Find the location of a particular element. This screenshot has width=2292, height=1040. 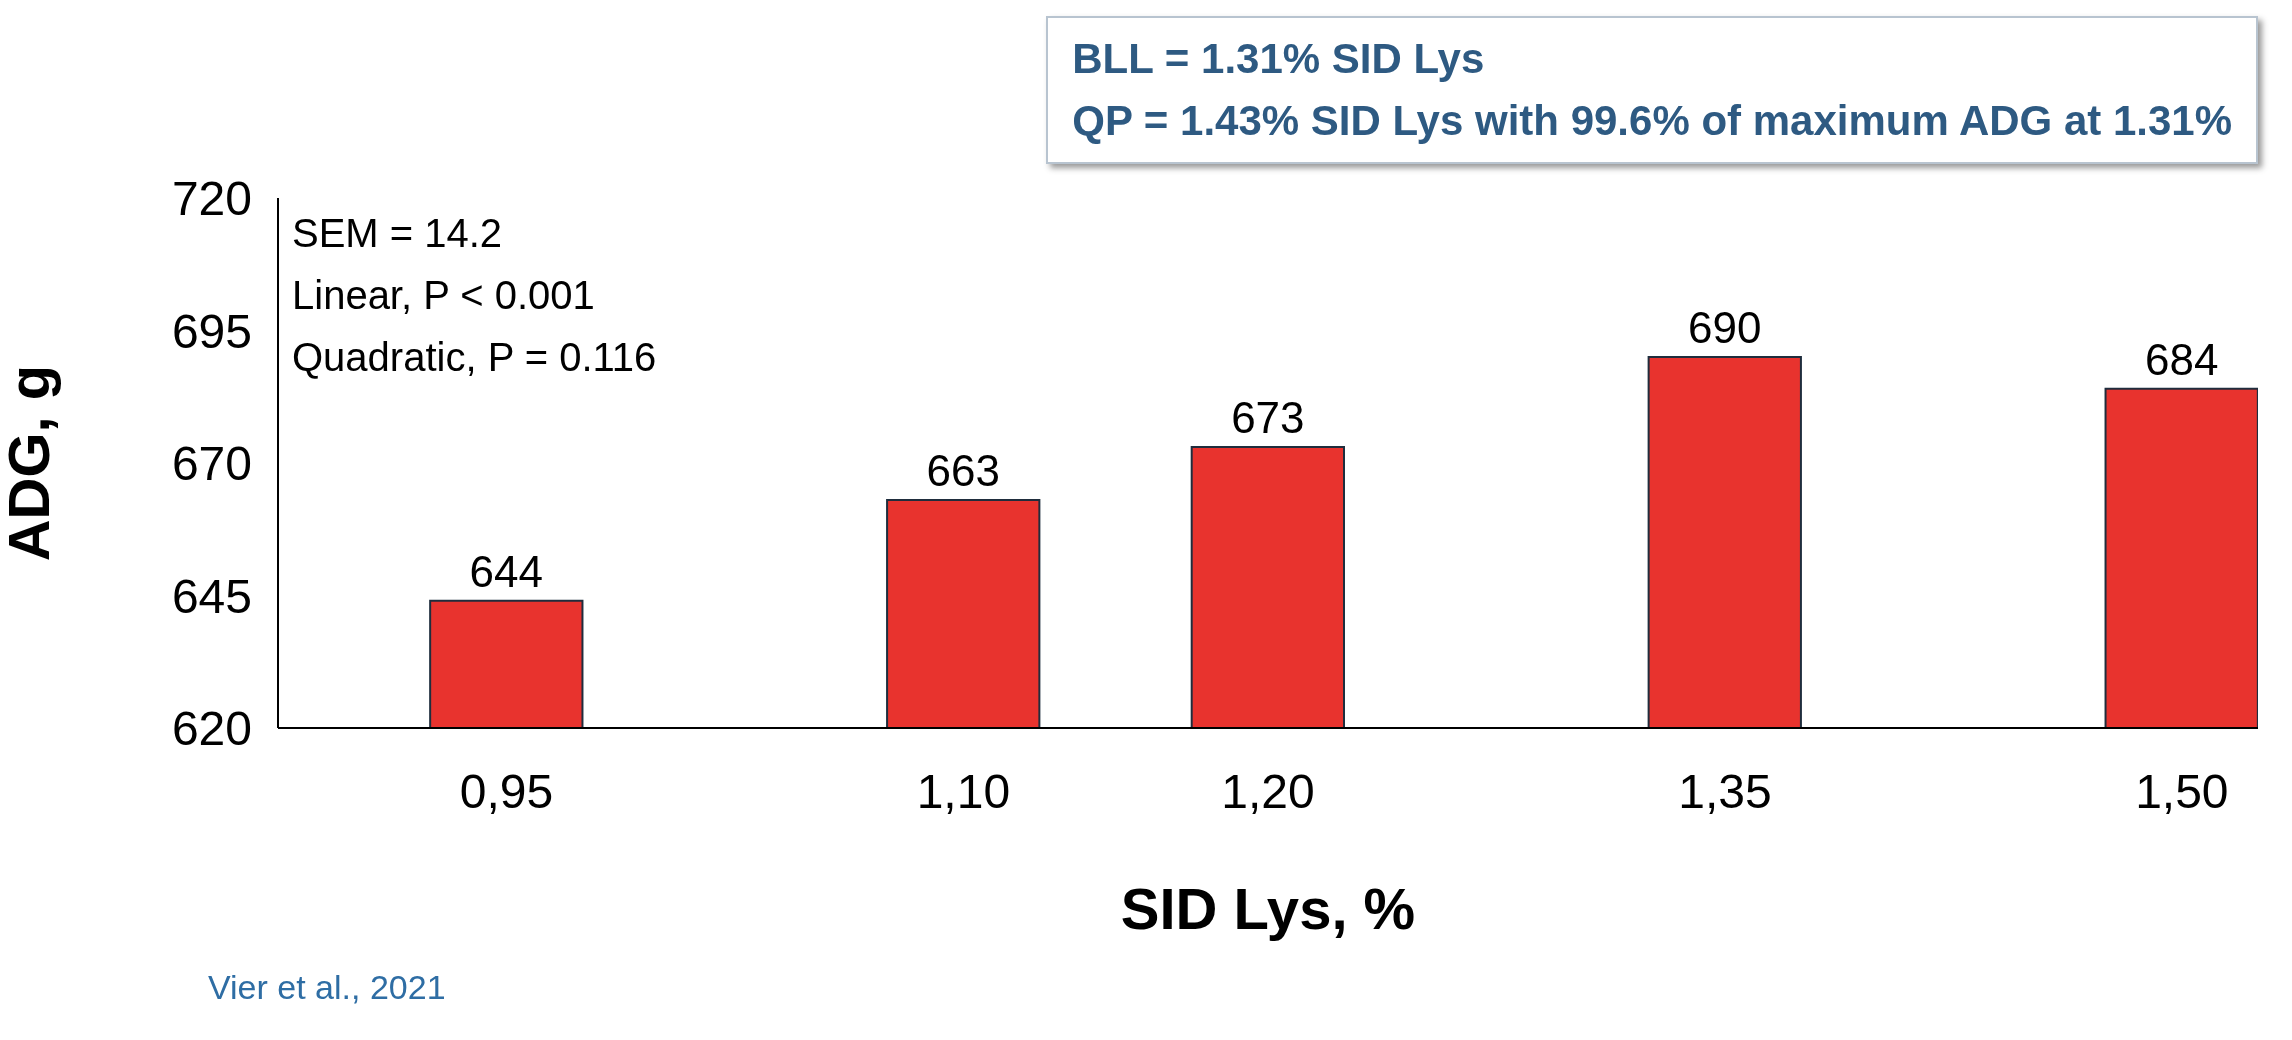

annotation: SEM = 14.2 is located at coordinates (398, 233).